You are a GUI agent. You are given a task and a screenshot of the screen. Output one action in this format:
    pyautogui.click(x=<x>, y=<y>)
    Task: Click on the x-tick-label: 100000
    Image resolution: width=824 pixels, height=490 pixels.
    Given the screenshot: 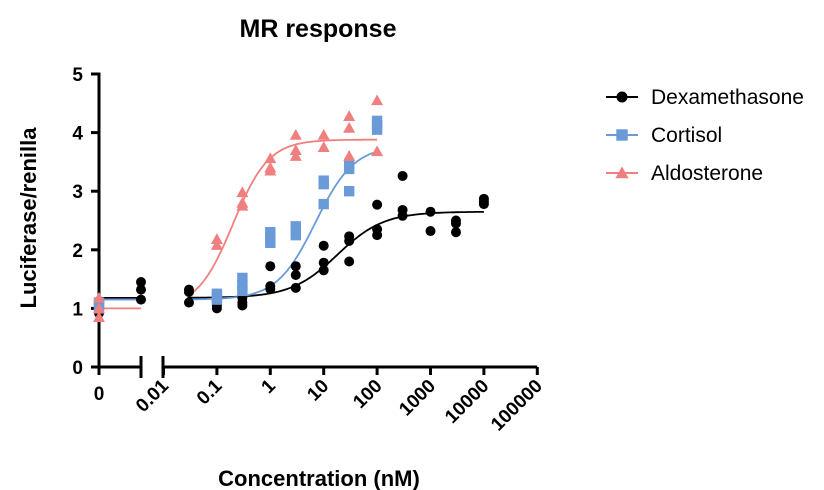 What is the action you would take?
    pyautogui.click(x=517, y=406)
    